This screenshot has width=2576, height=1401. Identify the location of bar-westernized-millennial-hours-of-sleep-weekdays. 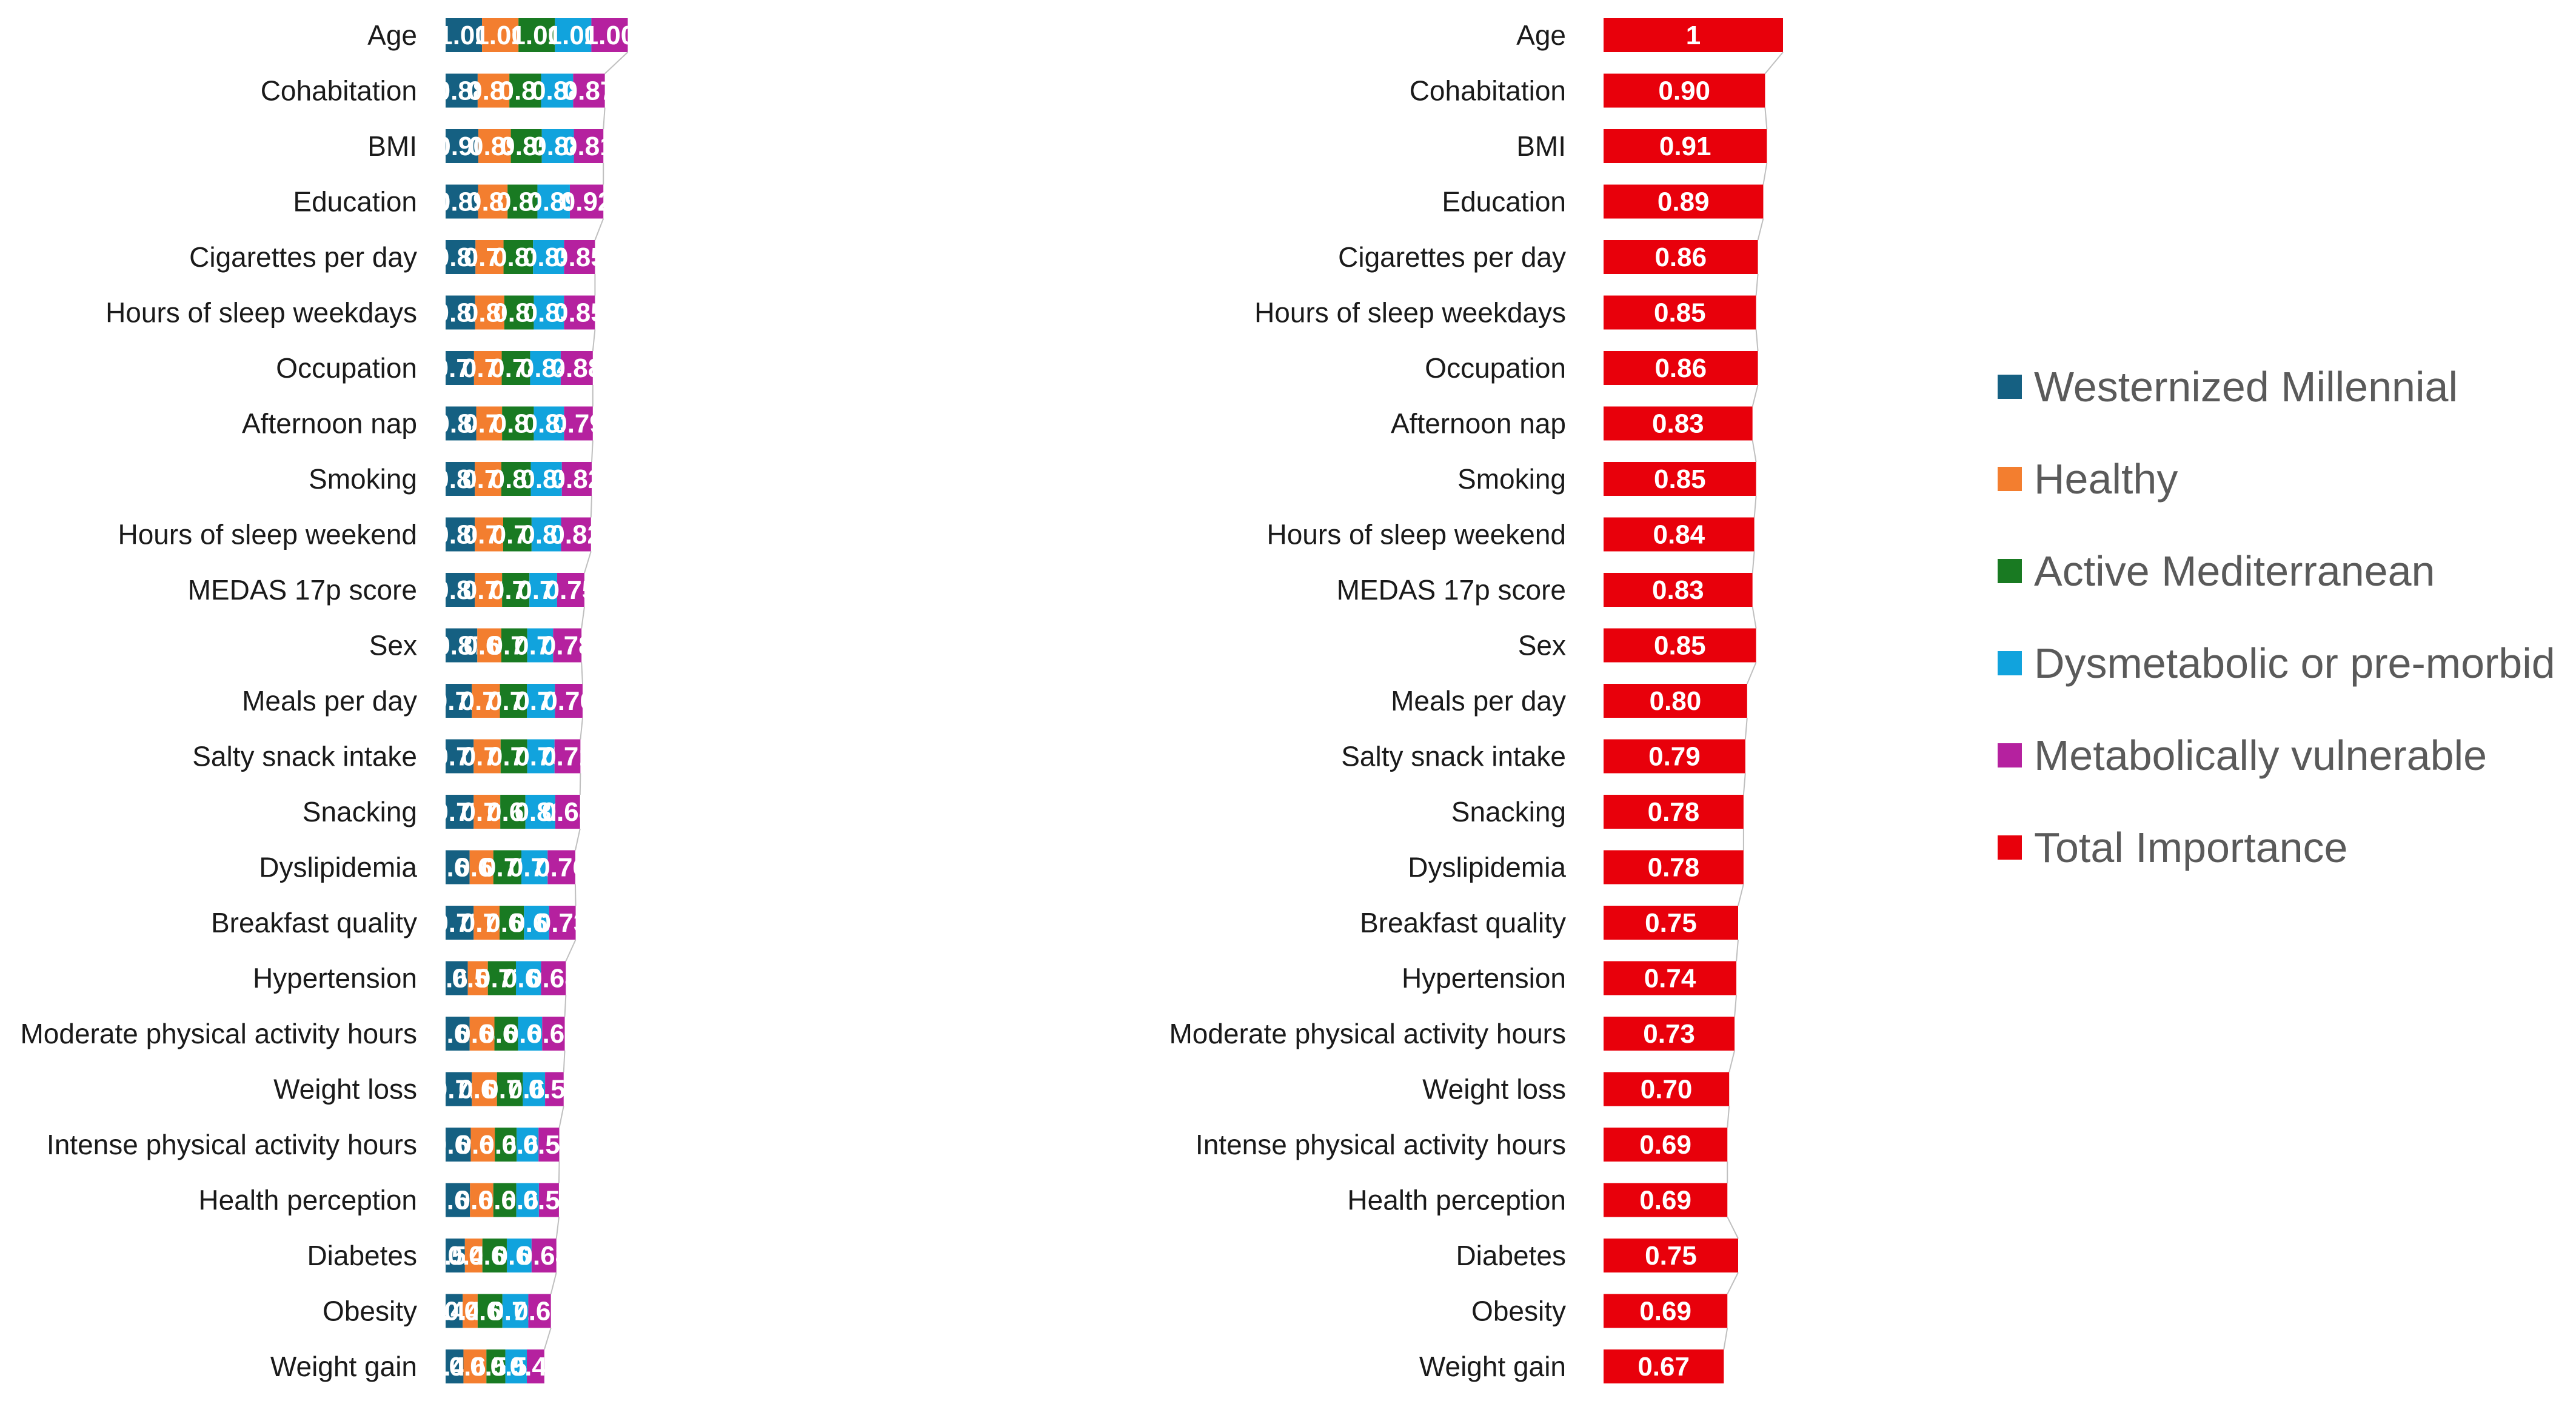
(460, 312).